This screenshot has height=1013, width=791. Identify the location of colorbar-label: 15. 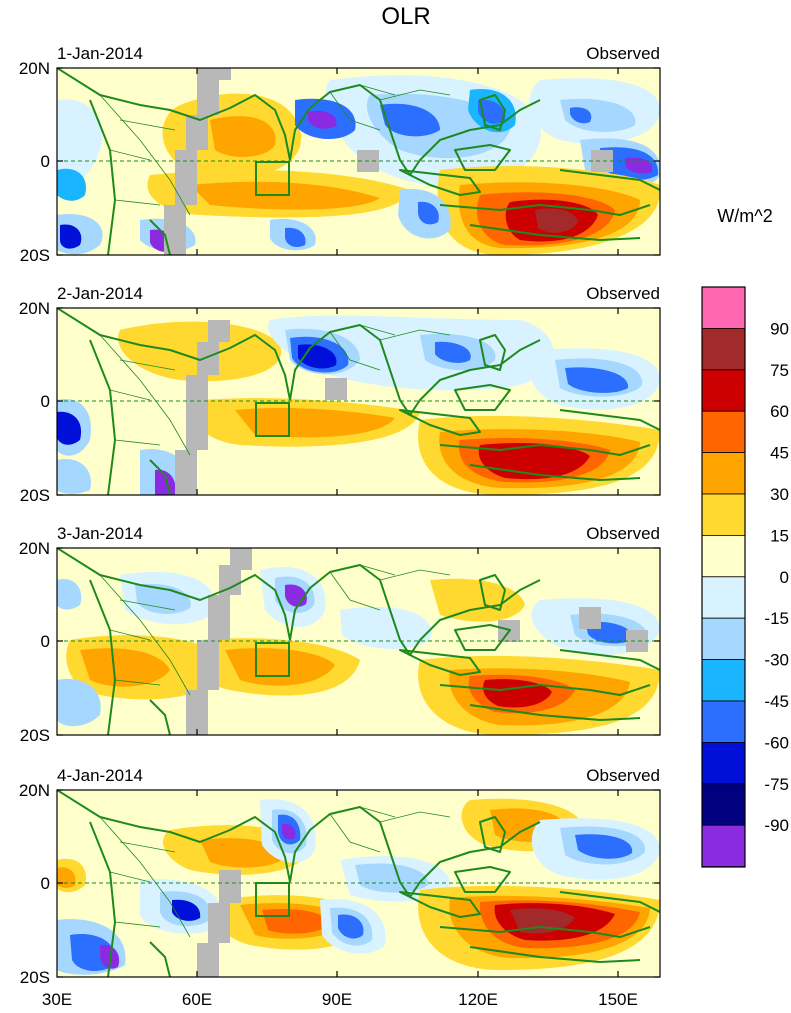
(779, 535).